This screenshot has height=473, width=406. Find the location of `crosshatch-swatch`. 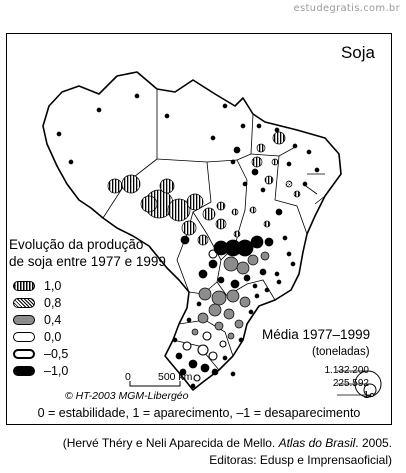

crosshatch-swatch is located at coordinates (24, 303).